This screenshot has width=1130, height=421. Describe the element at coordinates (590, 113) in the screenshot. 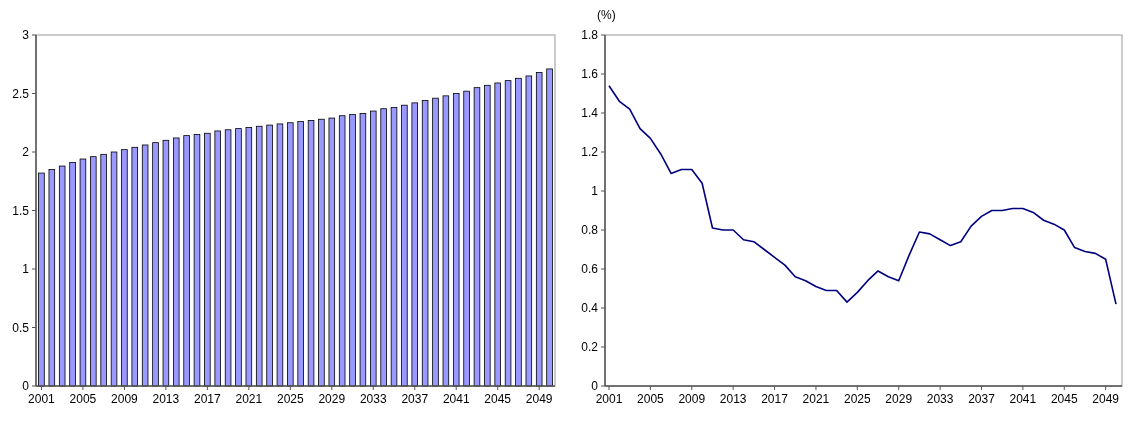

I see `y-tick-label: 1.4` at that location.